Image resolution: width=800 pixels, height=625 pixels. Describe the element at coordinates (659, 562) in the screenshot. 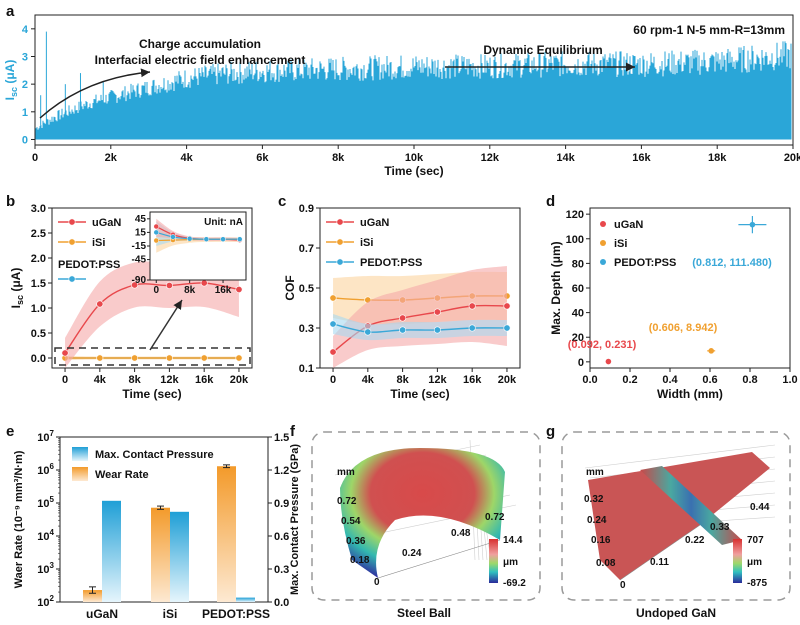

I see `panel-g-xtick-label: 0.11` at that location.